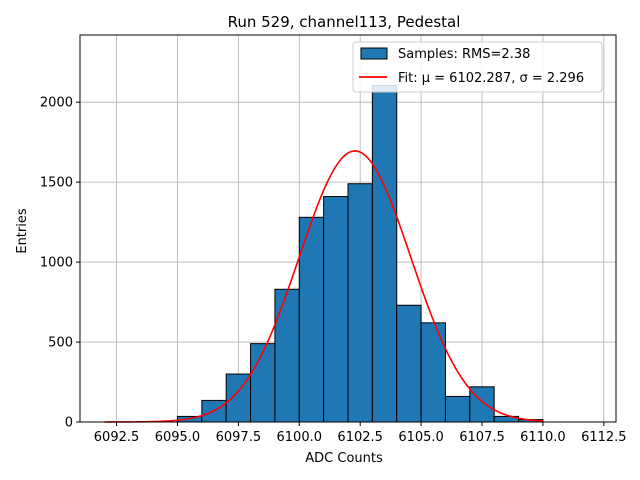 The width and height of the screenshot is (640, 480). Describe the element at coordinates (482, 437) in the screenshot. I see `x-tick-label: 6107.5` at that location.